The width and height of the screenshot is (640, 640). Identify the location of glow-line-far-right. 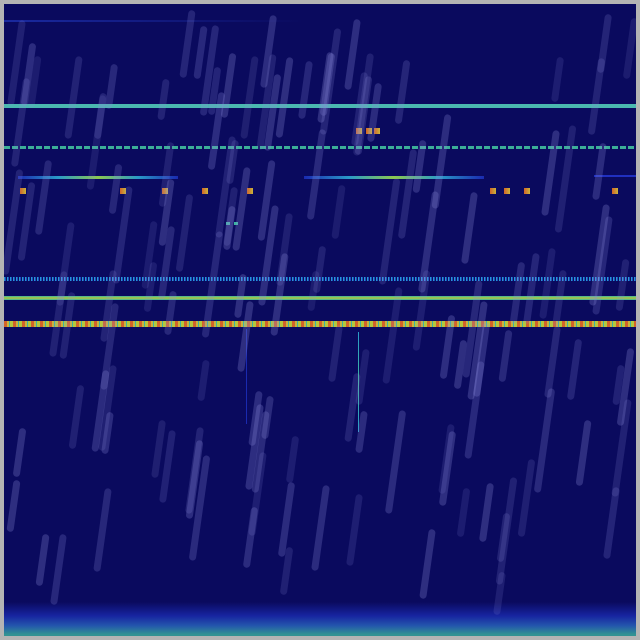
(615, 176).